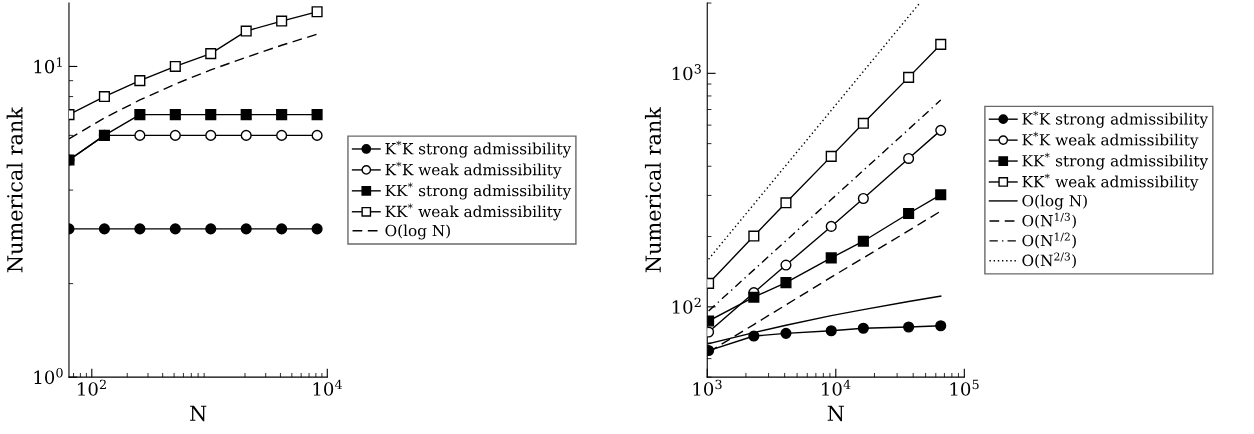  Describe the element at coordinates (48, 376) in the screenshot. I see `y-tick-label: 10$^{0}$` at that location.